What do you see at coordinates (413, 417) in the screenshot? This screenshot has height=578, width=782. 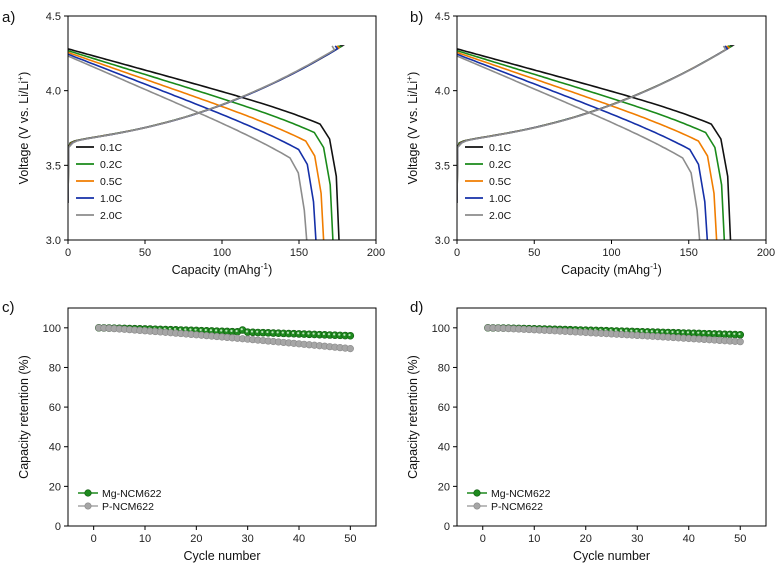 I see `y-axis-label: Capacity retention (%)` at bounding box center [413, 417].